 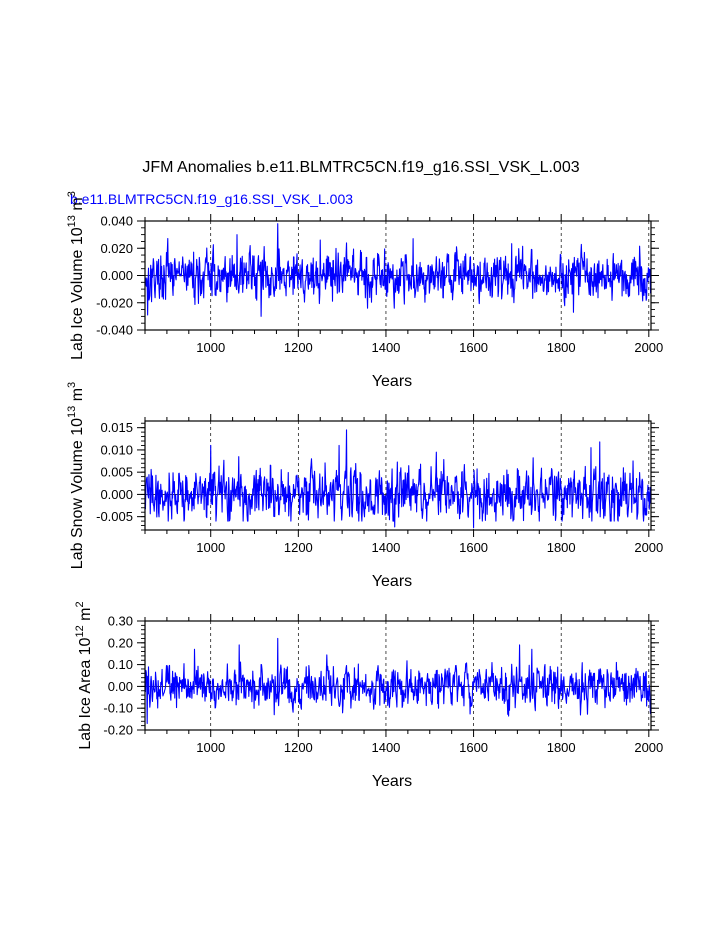 I want to click on y-tick-label: 0.040, so click(x=116, y=221).